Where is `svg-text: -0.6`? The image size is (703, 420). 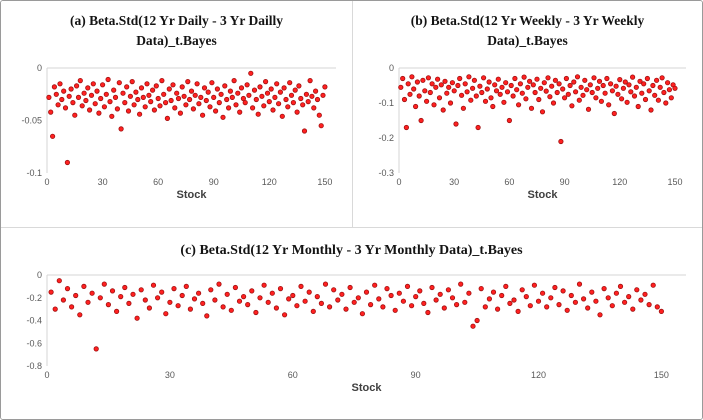
svg-text: -0.6 is located at coordinates (34, 343).